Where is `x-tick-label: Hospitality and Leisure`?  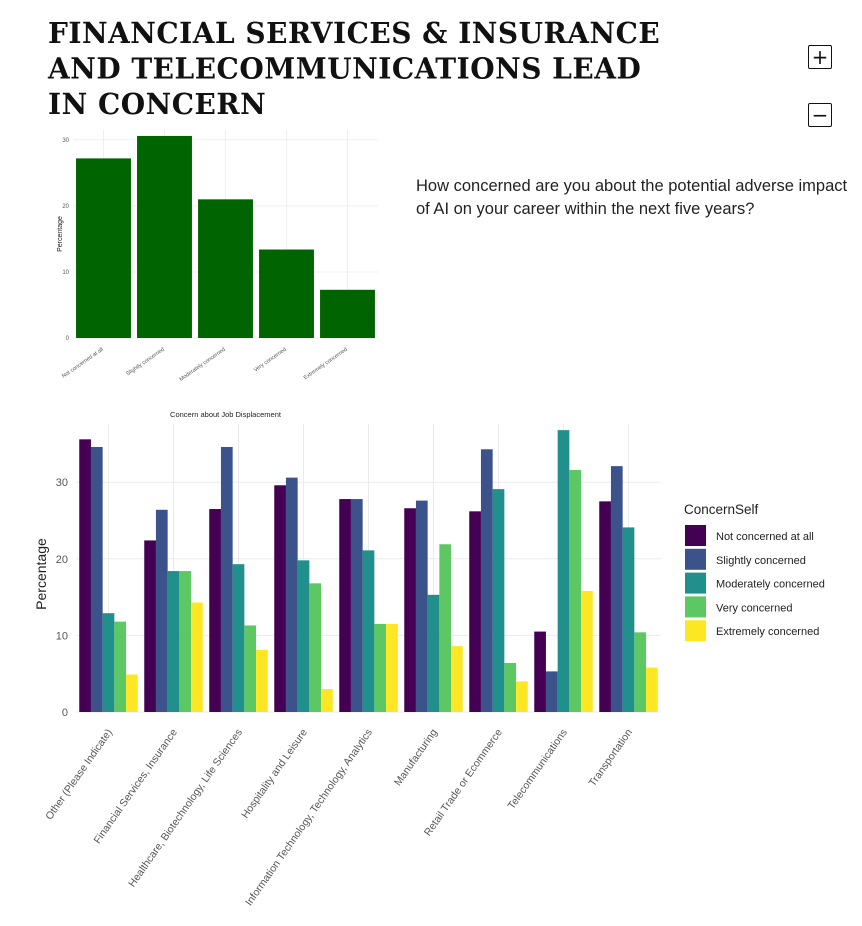
x-tick-label: Hospitality and Leisure is located at coordinates (274, 774).